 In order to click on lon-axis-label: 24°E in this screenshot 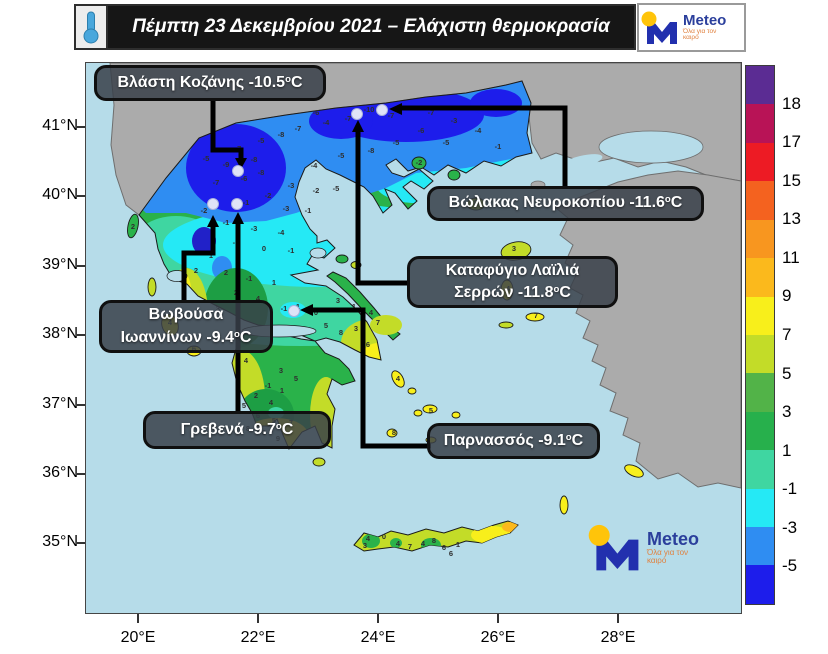, I will do `click(378, 637)`.